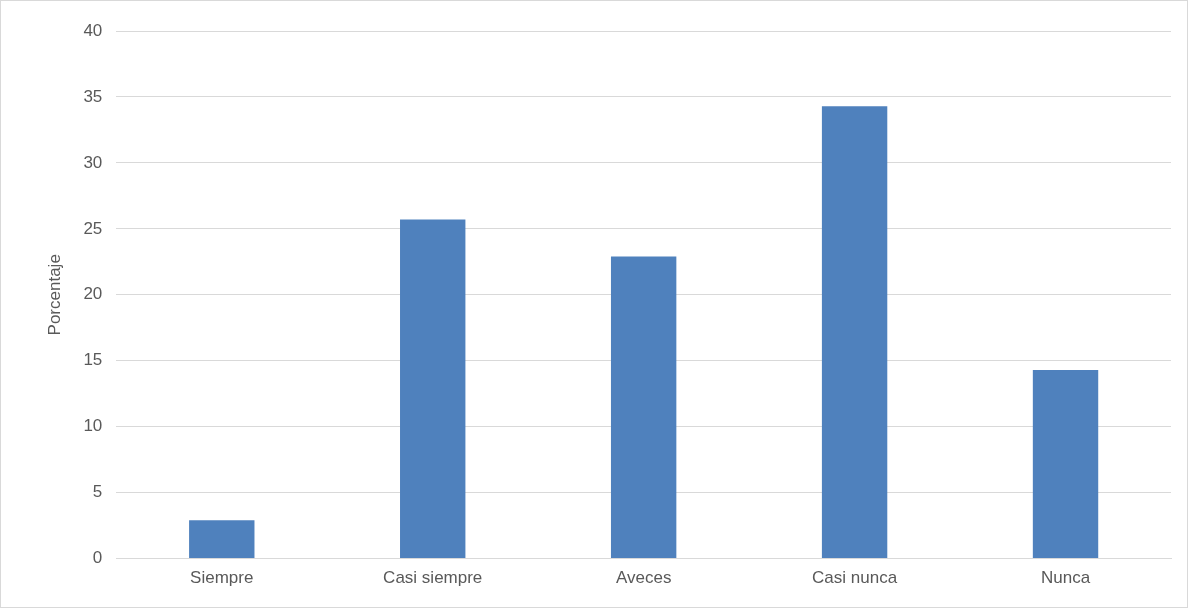 The height and width of the screenshot is (610, 1190). What do you see at coordinates (97, 492) in the screenshot?
I see `y-tick-label: 5` at bounding box center [97, 492].